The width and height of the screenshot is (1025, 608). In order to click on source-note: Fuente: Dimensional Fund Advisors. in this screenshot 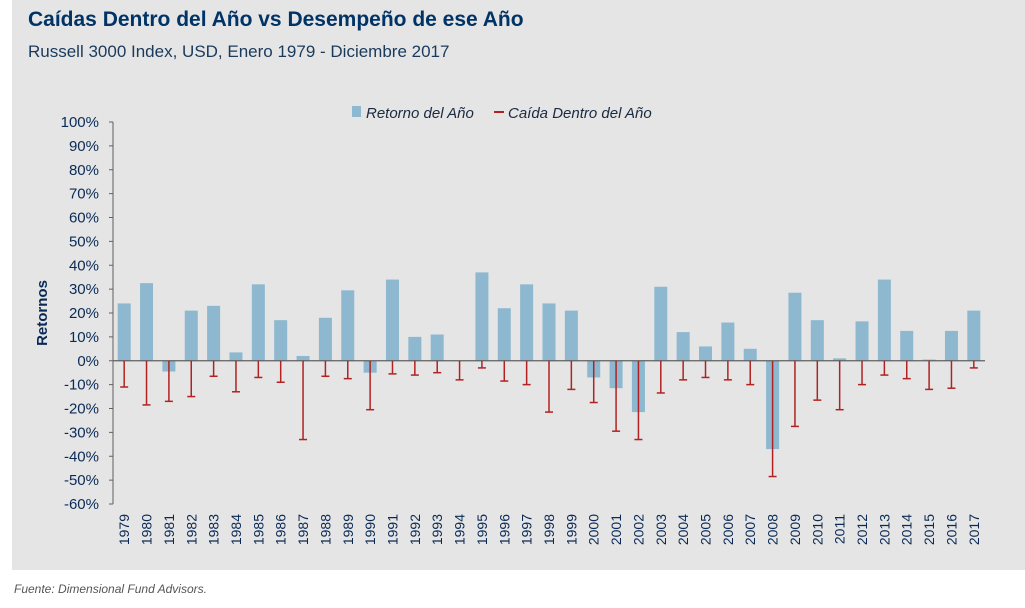, I will do `click(110, 589)`.